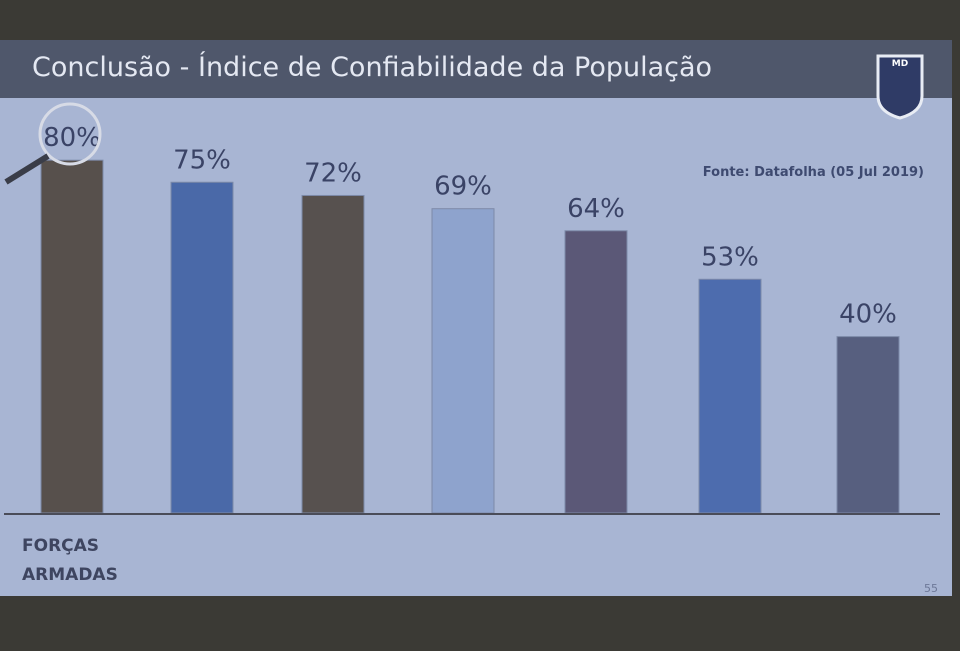 The height and width of the screenshot is (651, 960). I want to click on value-label: 75%, so click(202, 160).